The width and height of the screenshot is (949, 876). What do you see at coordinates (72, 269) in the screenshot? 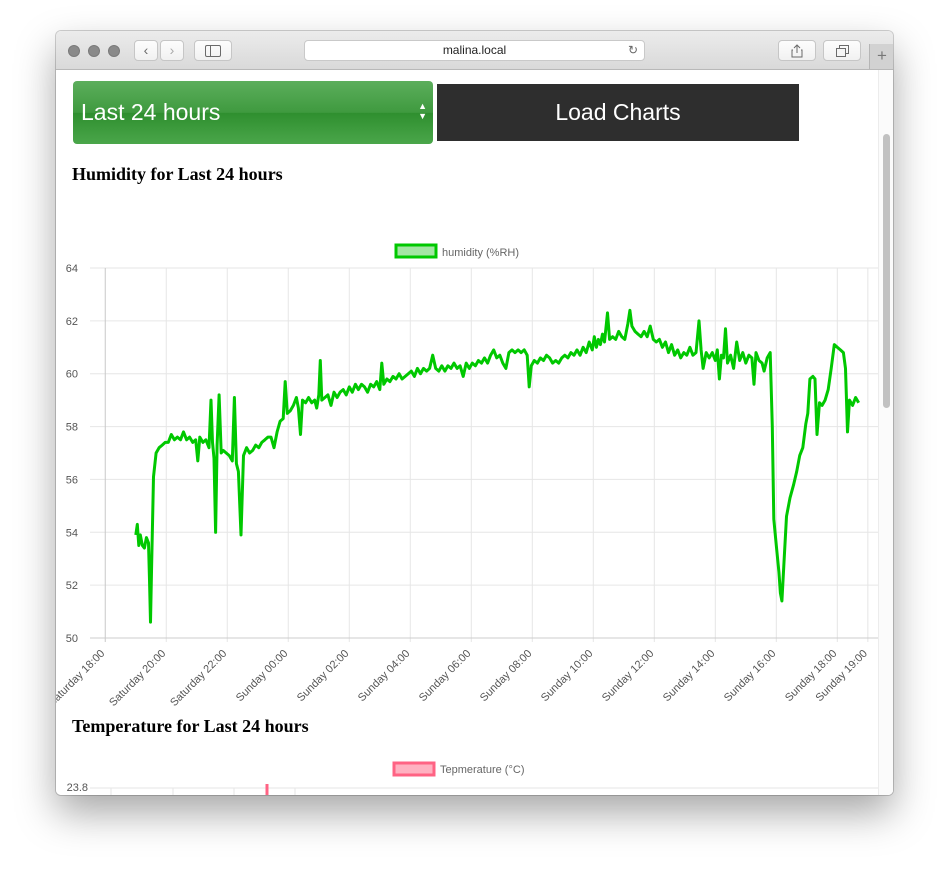
I see `y-tick-label: 64` at bounding box center [72, 269].